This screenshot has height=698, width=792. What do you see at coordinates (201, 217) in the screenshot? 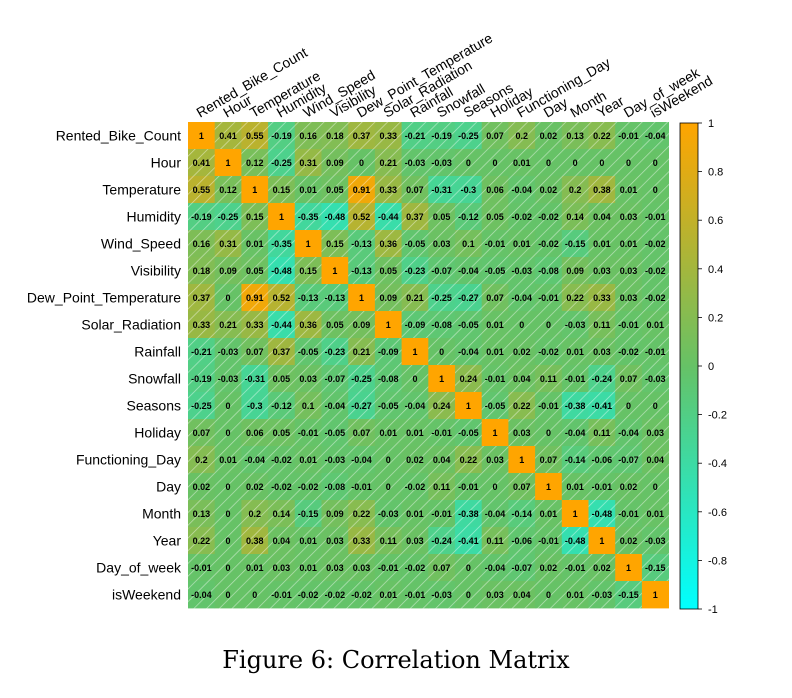
I see `cell-value-label: -0.19` at bounding box center [201, 217].